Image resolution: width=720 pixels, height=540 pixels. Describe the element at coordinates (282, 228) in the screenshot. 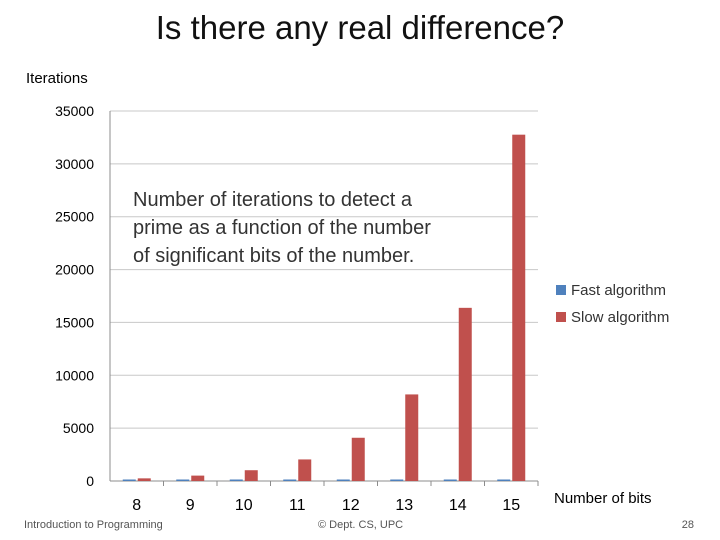

I see `chart-annotation-line: prime as a function of the number` at that location.